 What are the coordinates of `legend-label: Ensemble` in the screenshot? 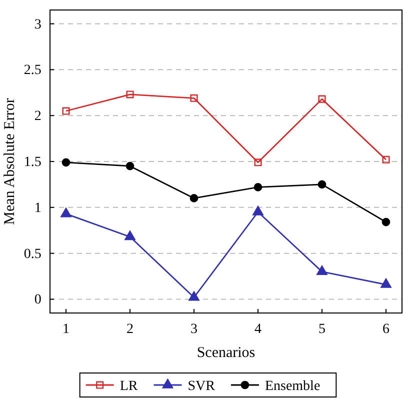 It's located at (292, 386).